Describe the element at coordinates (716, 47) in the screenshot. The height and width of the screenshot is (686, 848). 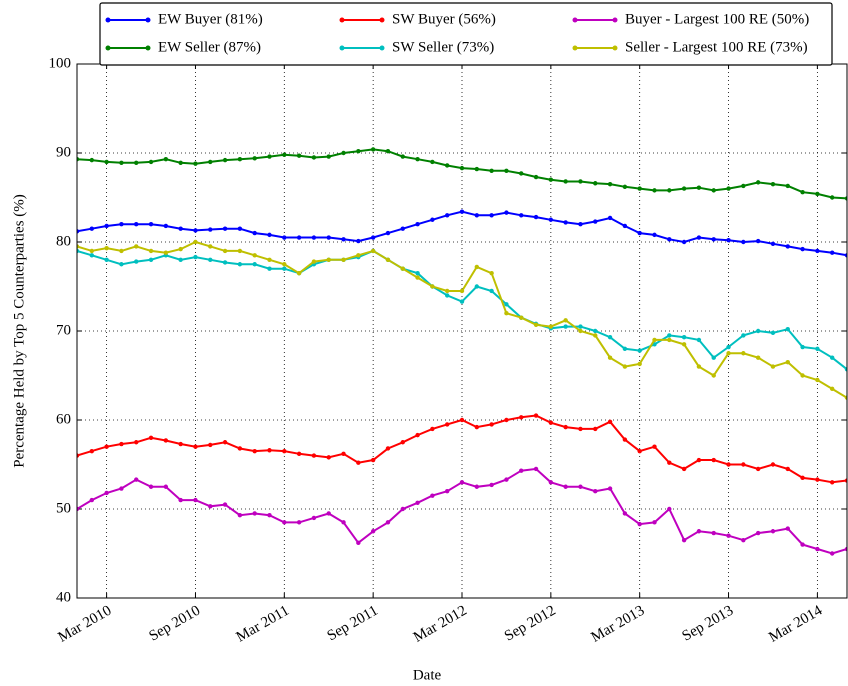
I see `legend-label: Seller - Largest 100 RE (73%)` at that location.